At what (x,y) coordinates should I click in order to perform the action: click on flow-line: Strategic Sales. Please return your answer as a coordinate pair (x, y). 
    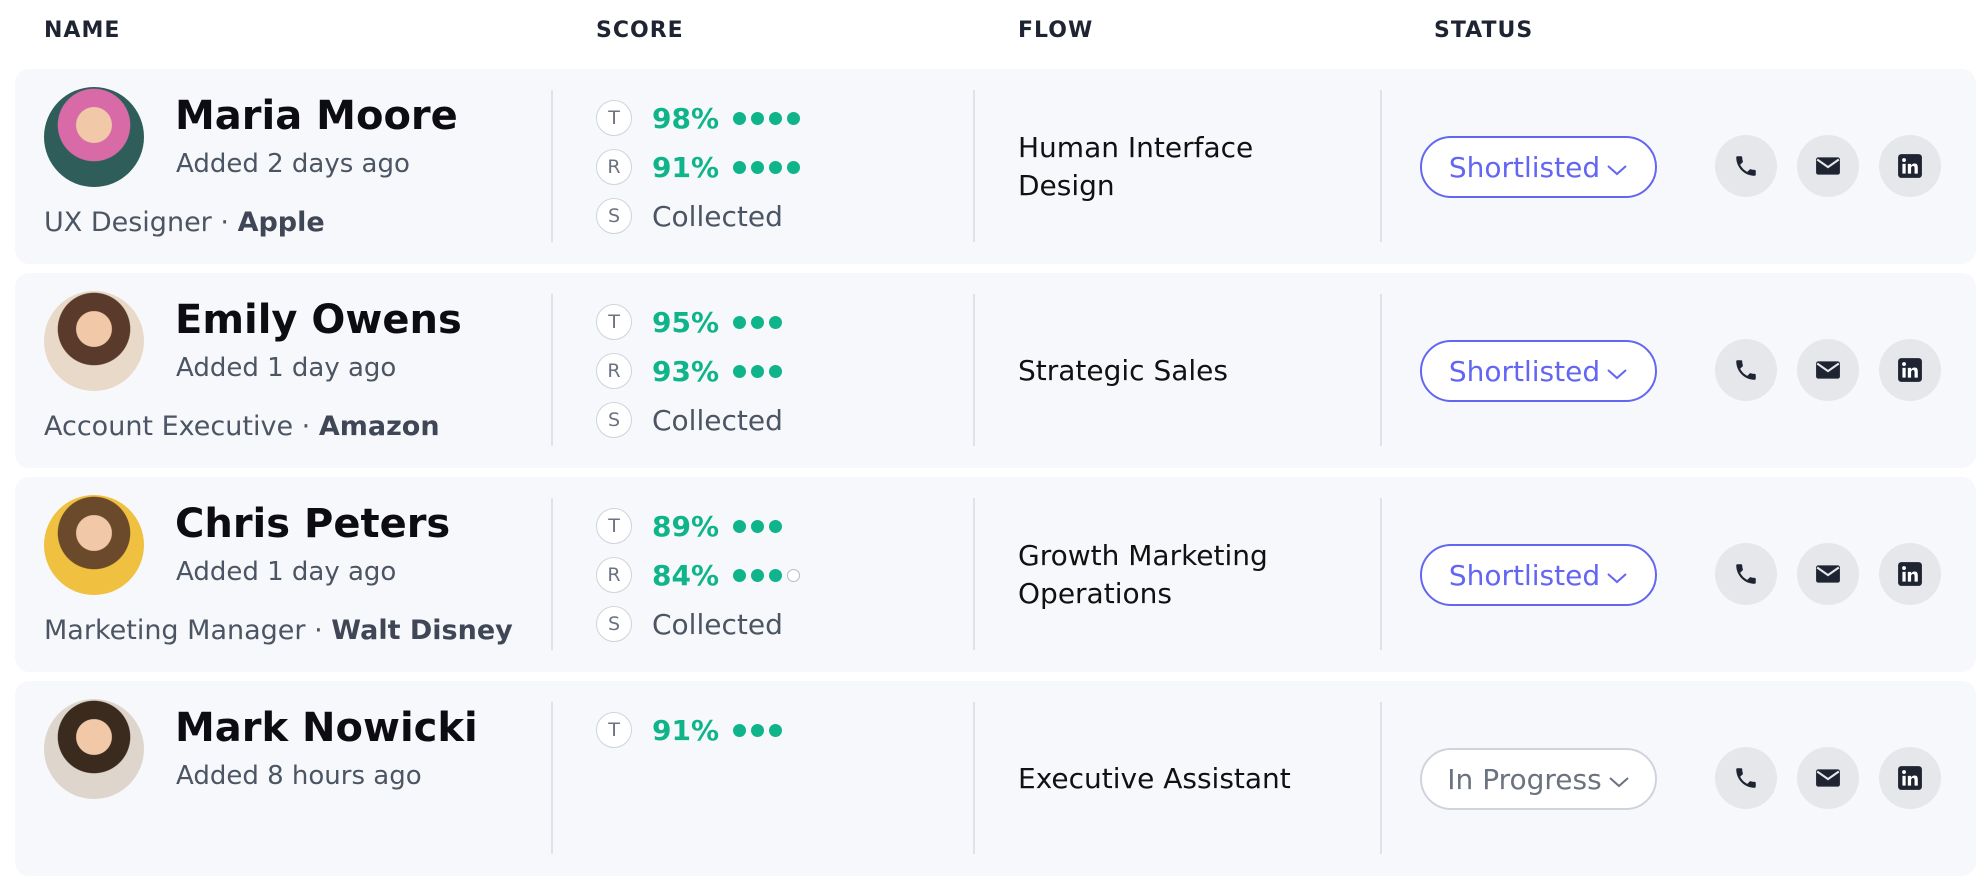
    Looking at the image, I should click on (1123, 370).